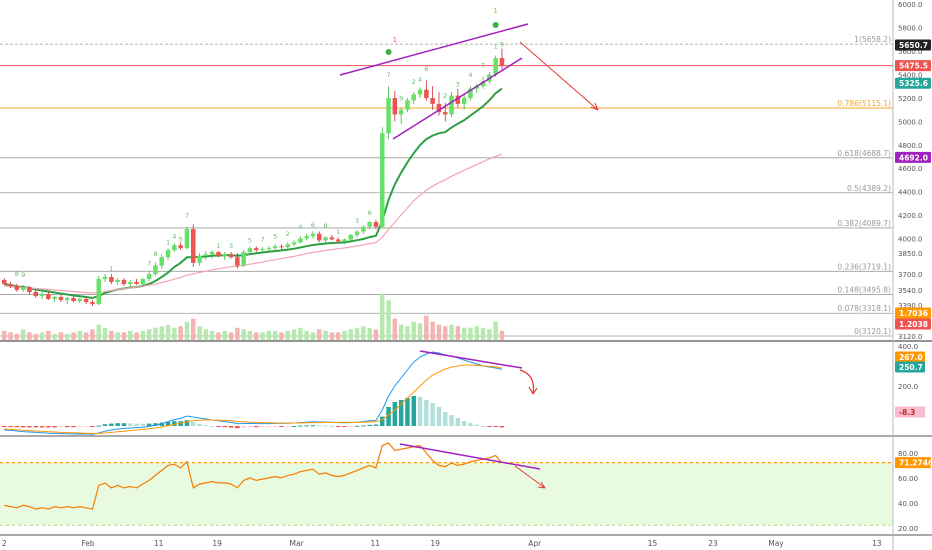 This screenshot has width=932, height=550. I want to click on rsi-line, so click(253, 476).